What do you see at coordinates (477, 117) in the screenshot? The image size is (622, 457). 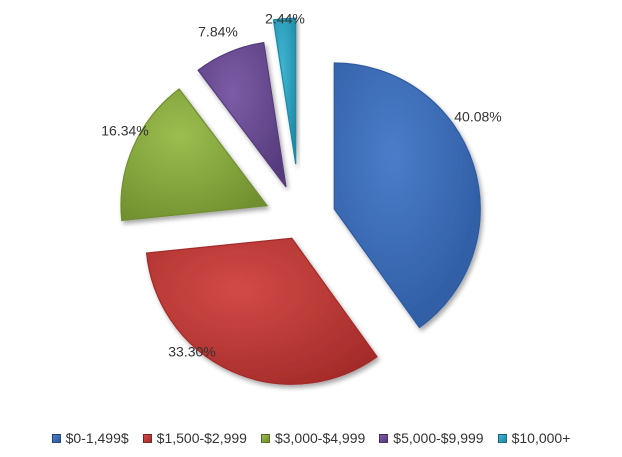 I see `data-label-1: 40.08%` at bounding box center [477, 117].